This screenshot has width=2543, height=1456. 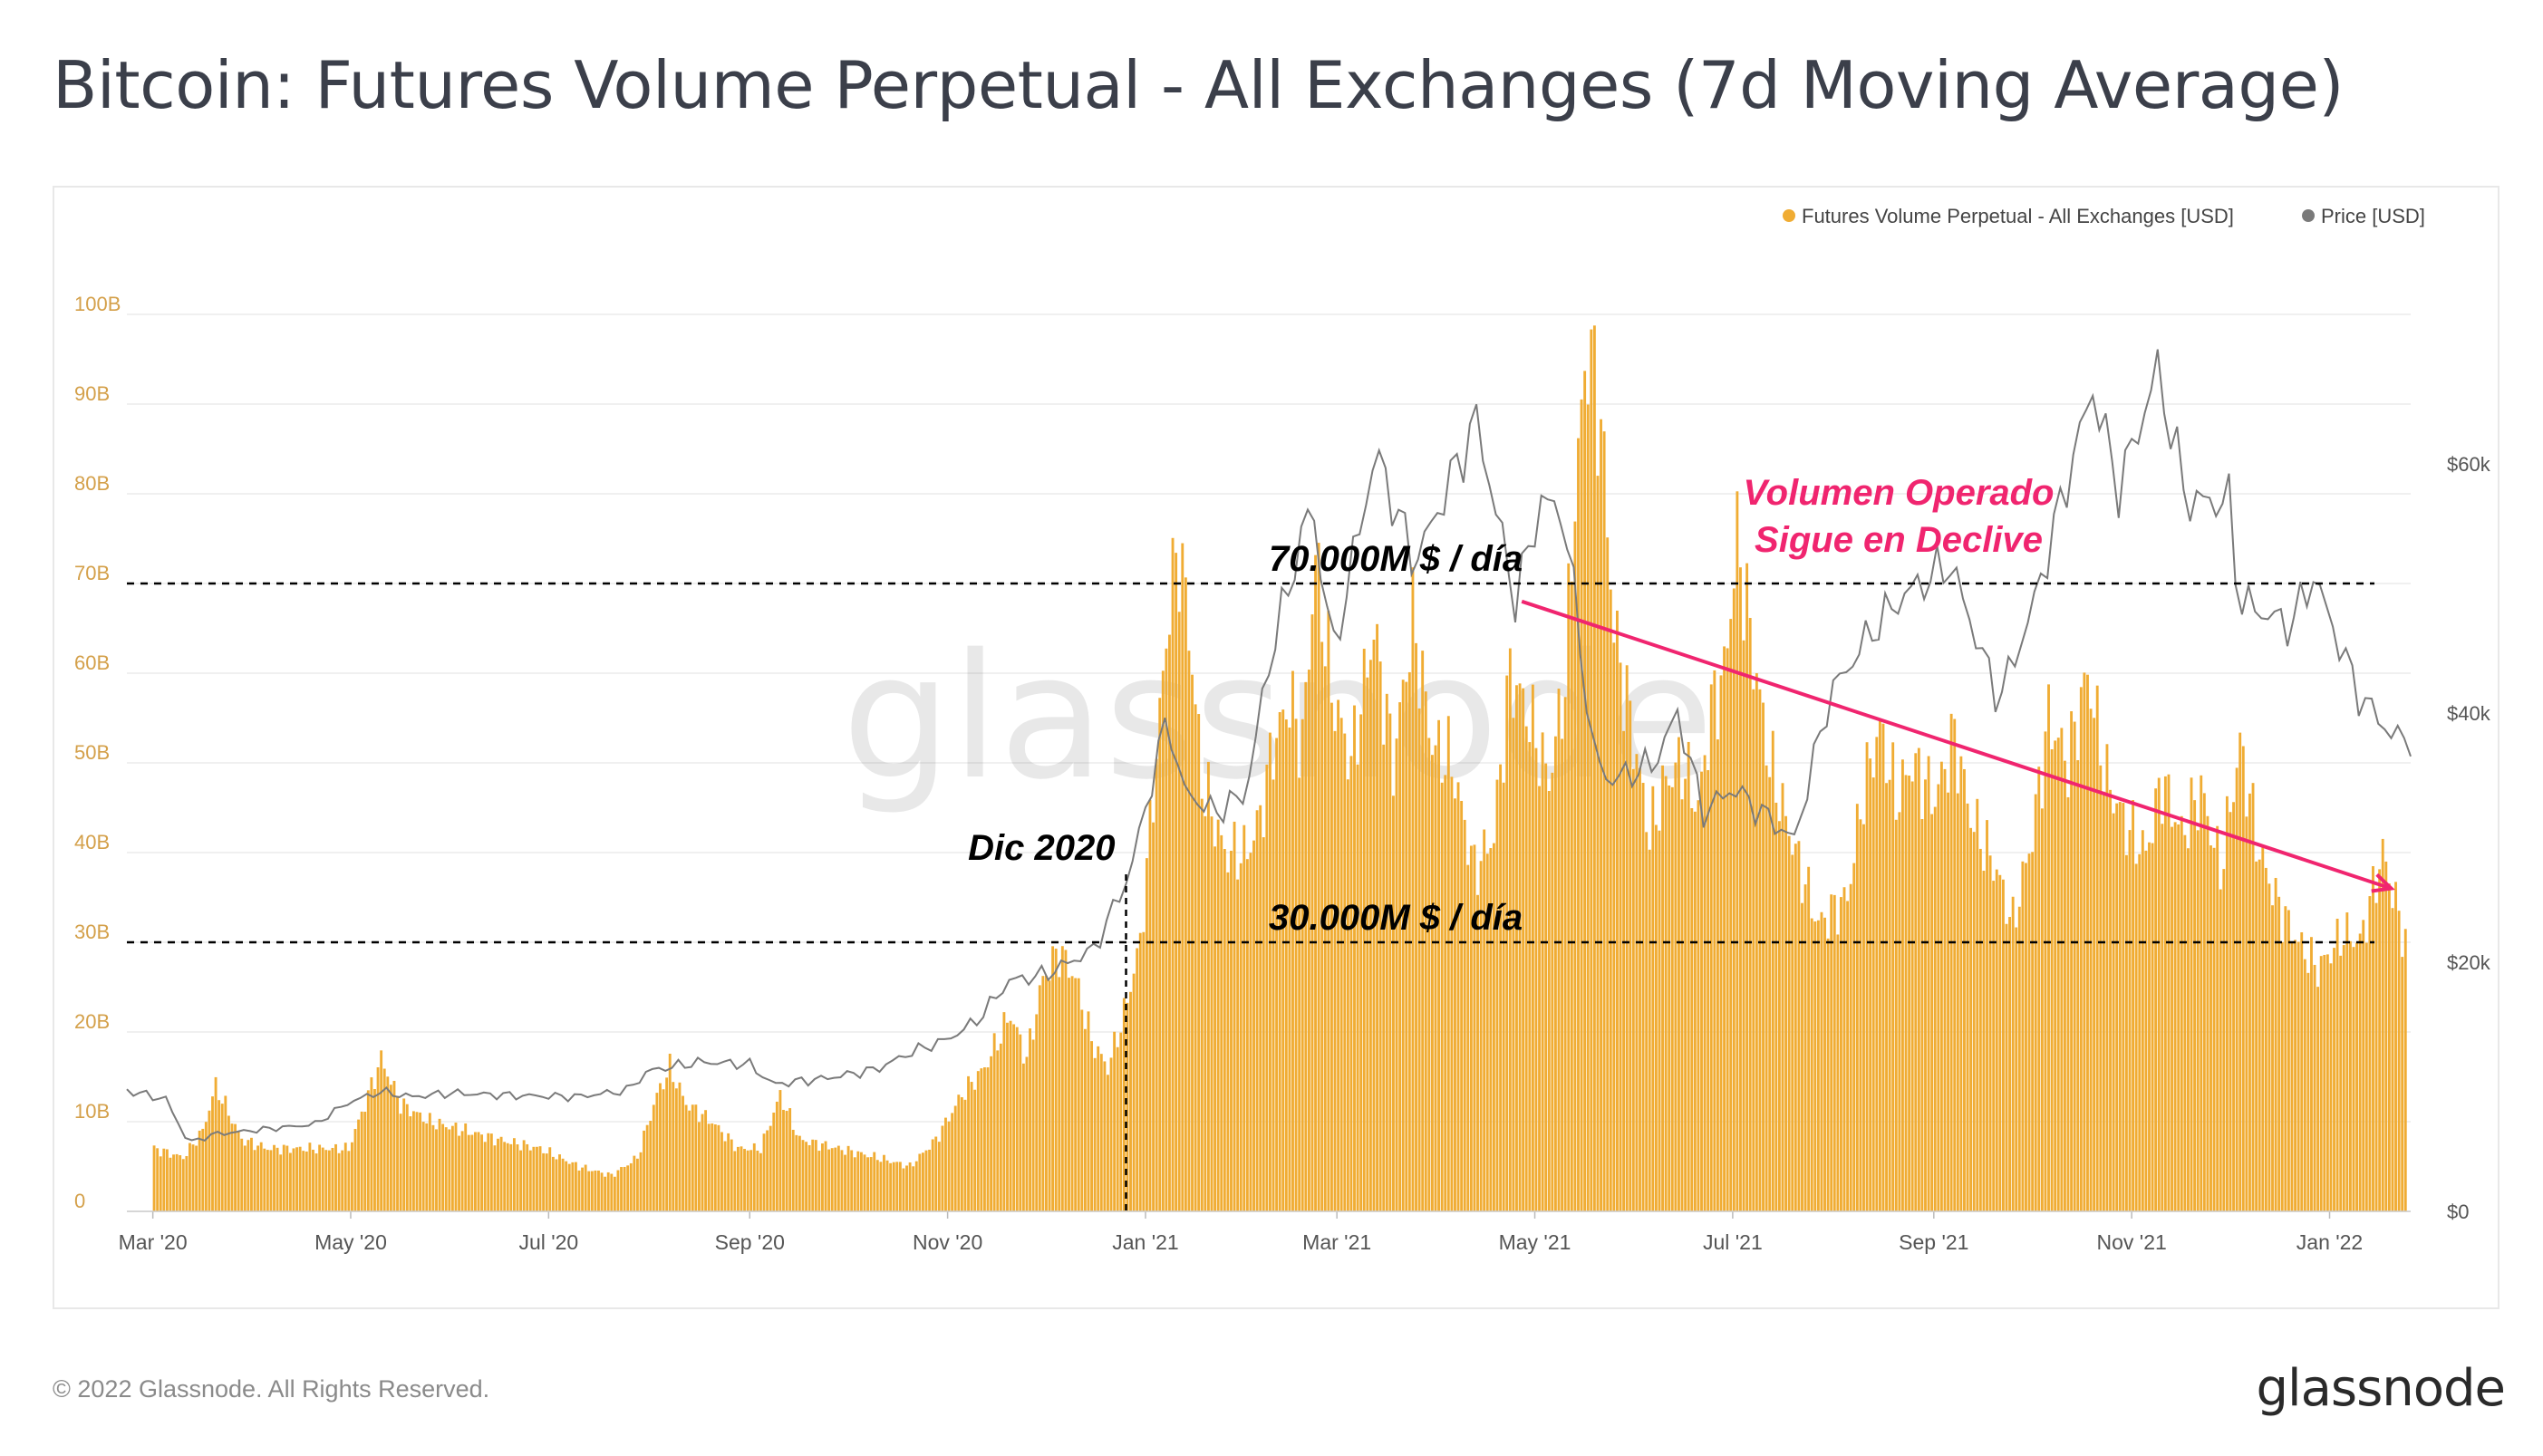 What do you see at coordinates (350, 1242) in the screenshot?
I see `x-tick-1: May '20` at bounding box center [350, 1242].